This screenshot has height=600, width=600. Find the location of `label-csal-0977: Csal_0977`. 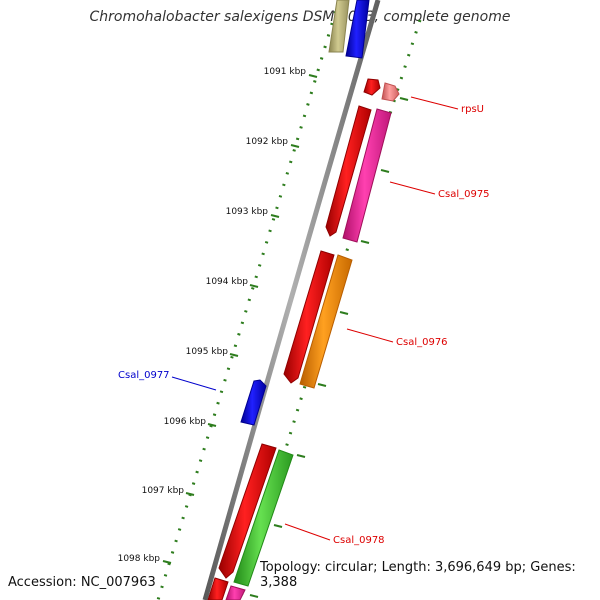

label-csal-0977: Csal_0977 is located at coordinates (144, 375).